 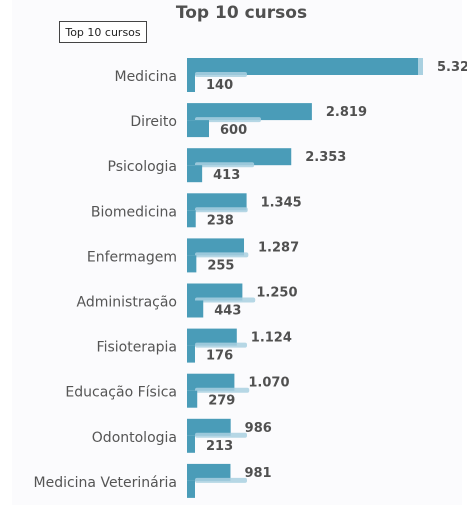 What do you see at coordinates (227, 311) in the screenshot?
I see `value-label-secondary: 443` at bounding box center [227, 311].